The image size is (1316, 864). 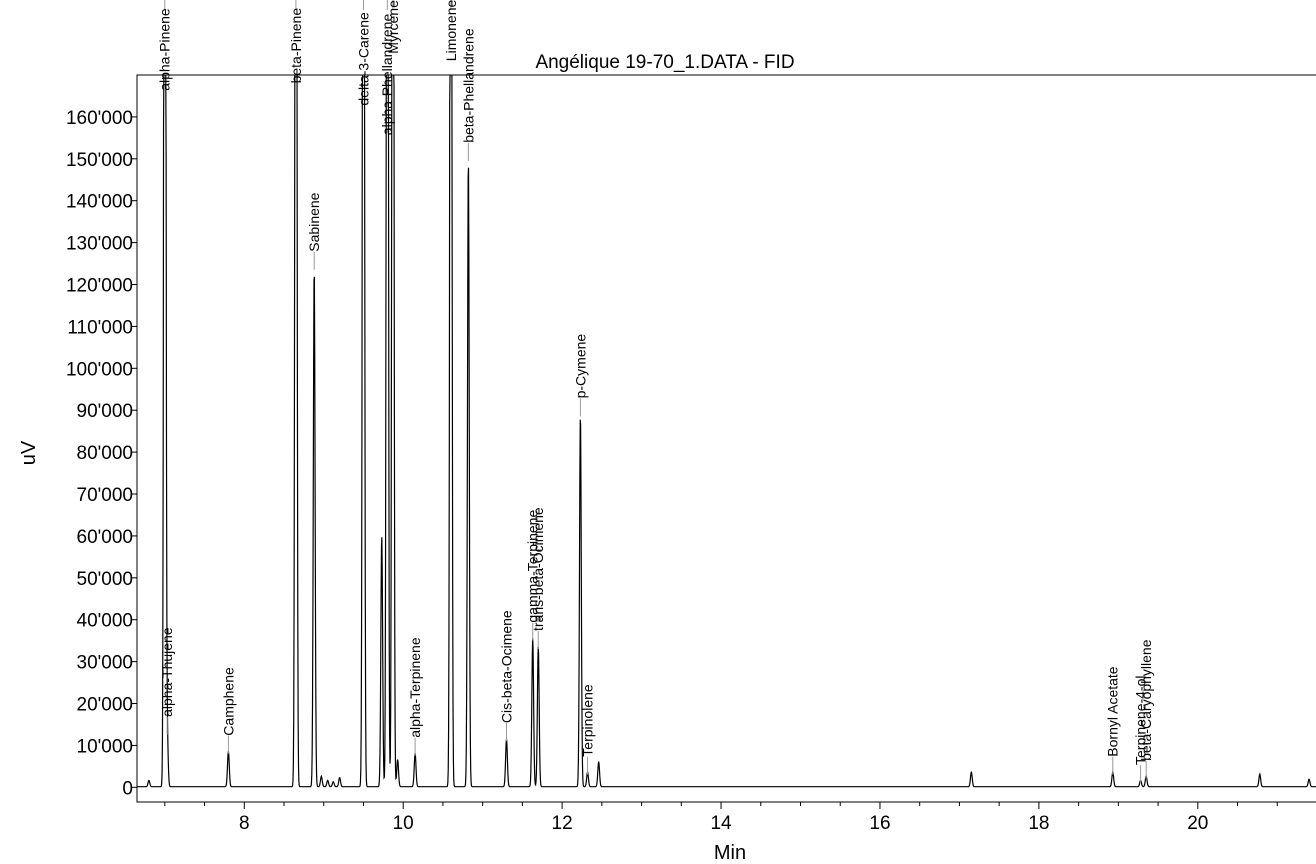 I want to click on peak-label-group: alpha-Thujene, so click(x=167, y=681).